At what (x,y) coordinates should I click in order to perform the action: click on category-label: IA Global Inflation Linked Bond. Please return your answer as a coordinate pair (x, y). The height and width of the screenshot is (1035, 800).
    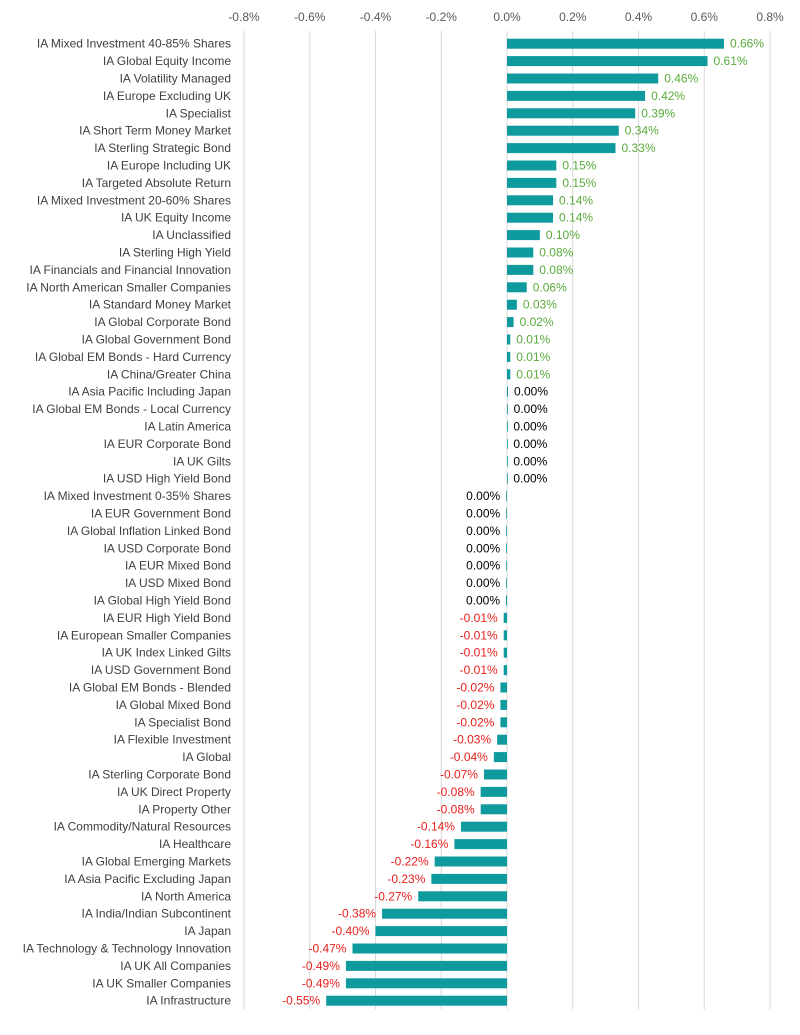
    Looking at the image, I should click on (149, 531).